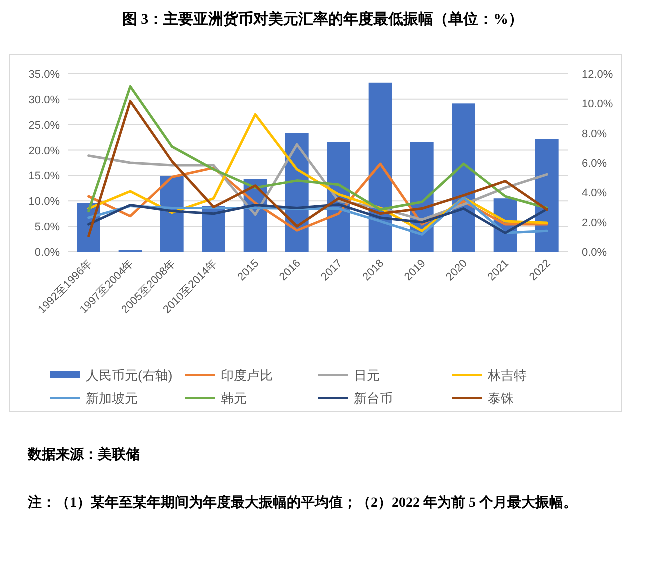 This screenshot has height=573, width=646. Describe the element at coordinates (112, 398) in the screenshot. I see `legend-label: 新加坡元` at that location.